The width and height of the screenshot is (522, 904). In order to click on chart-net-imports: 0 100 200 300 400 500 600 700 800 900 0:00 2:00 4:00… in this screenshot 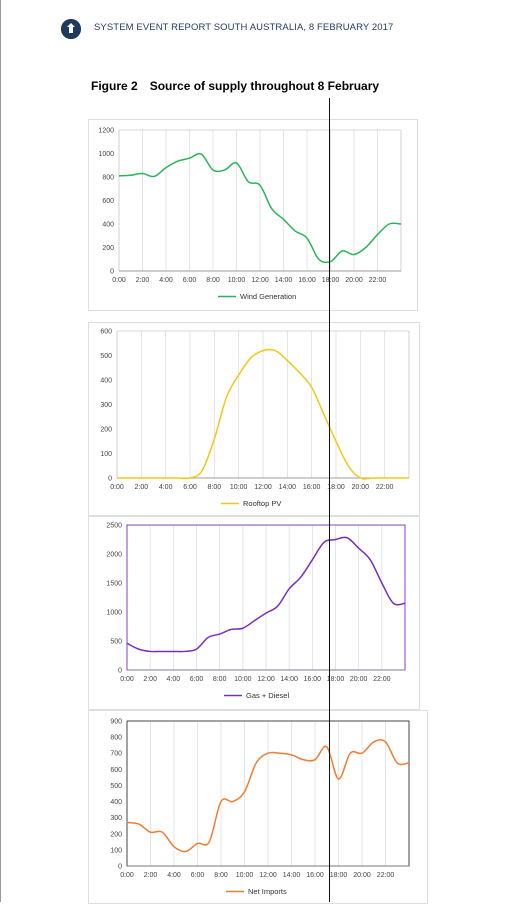, I will do `click(258, 807)`.